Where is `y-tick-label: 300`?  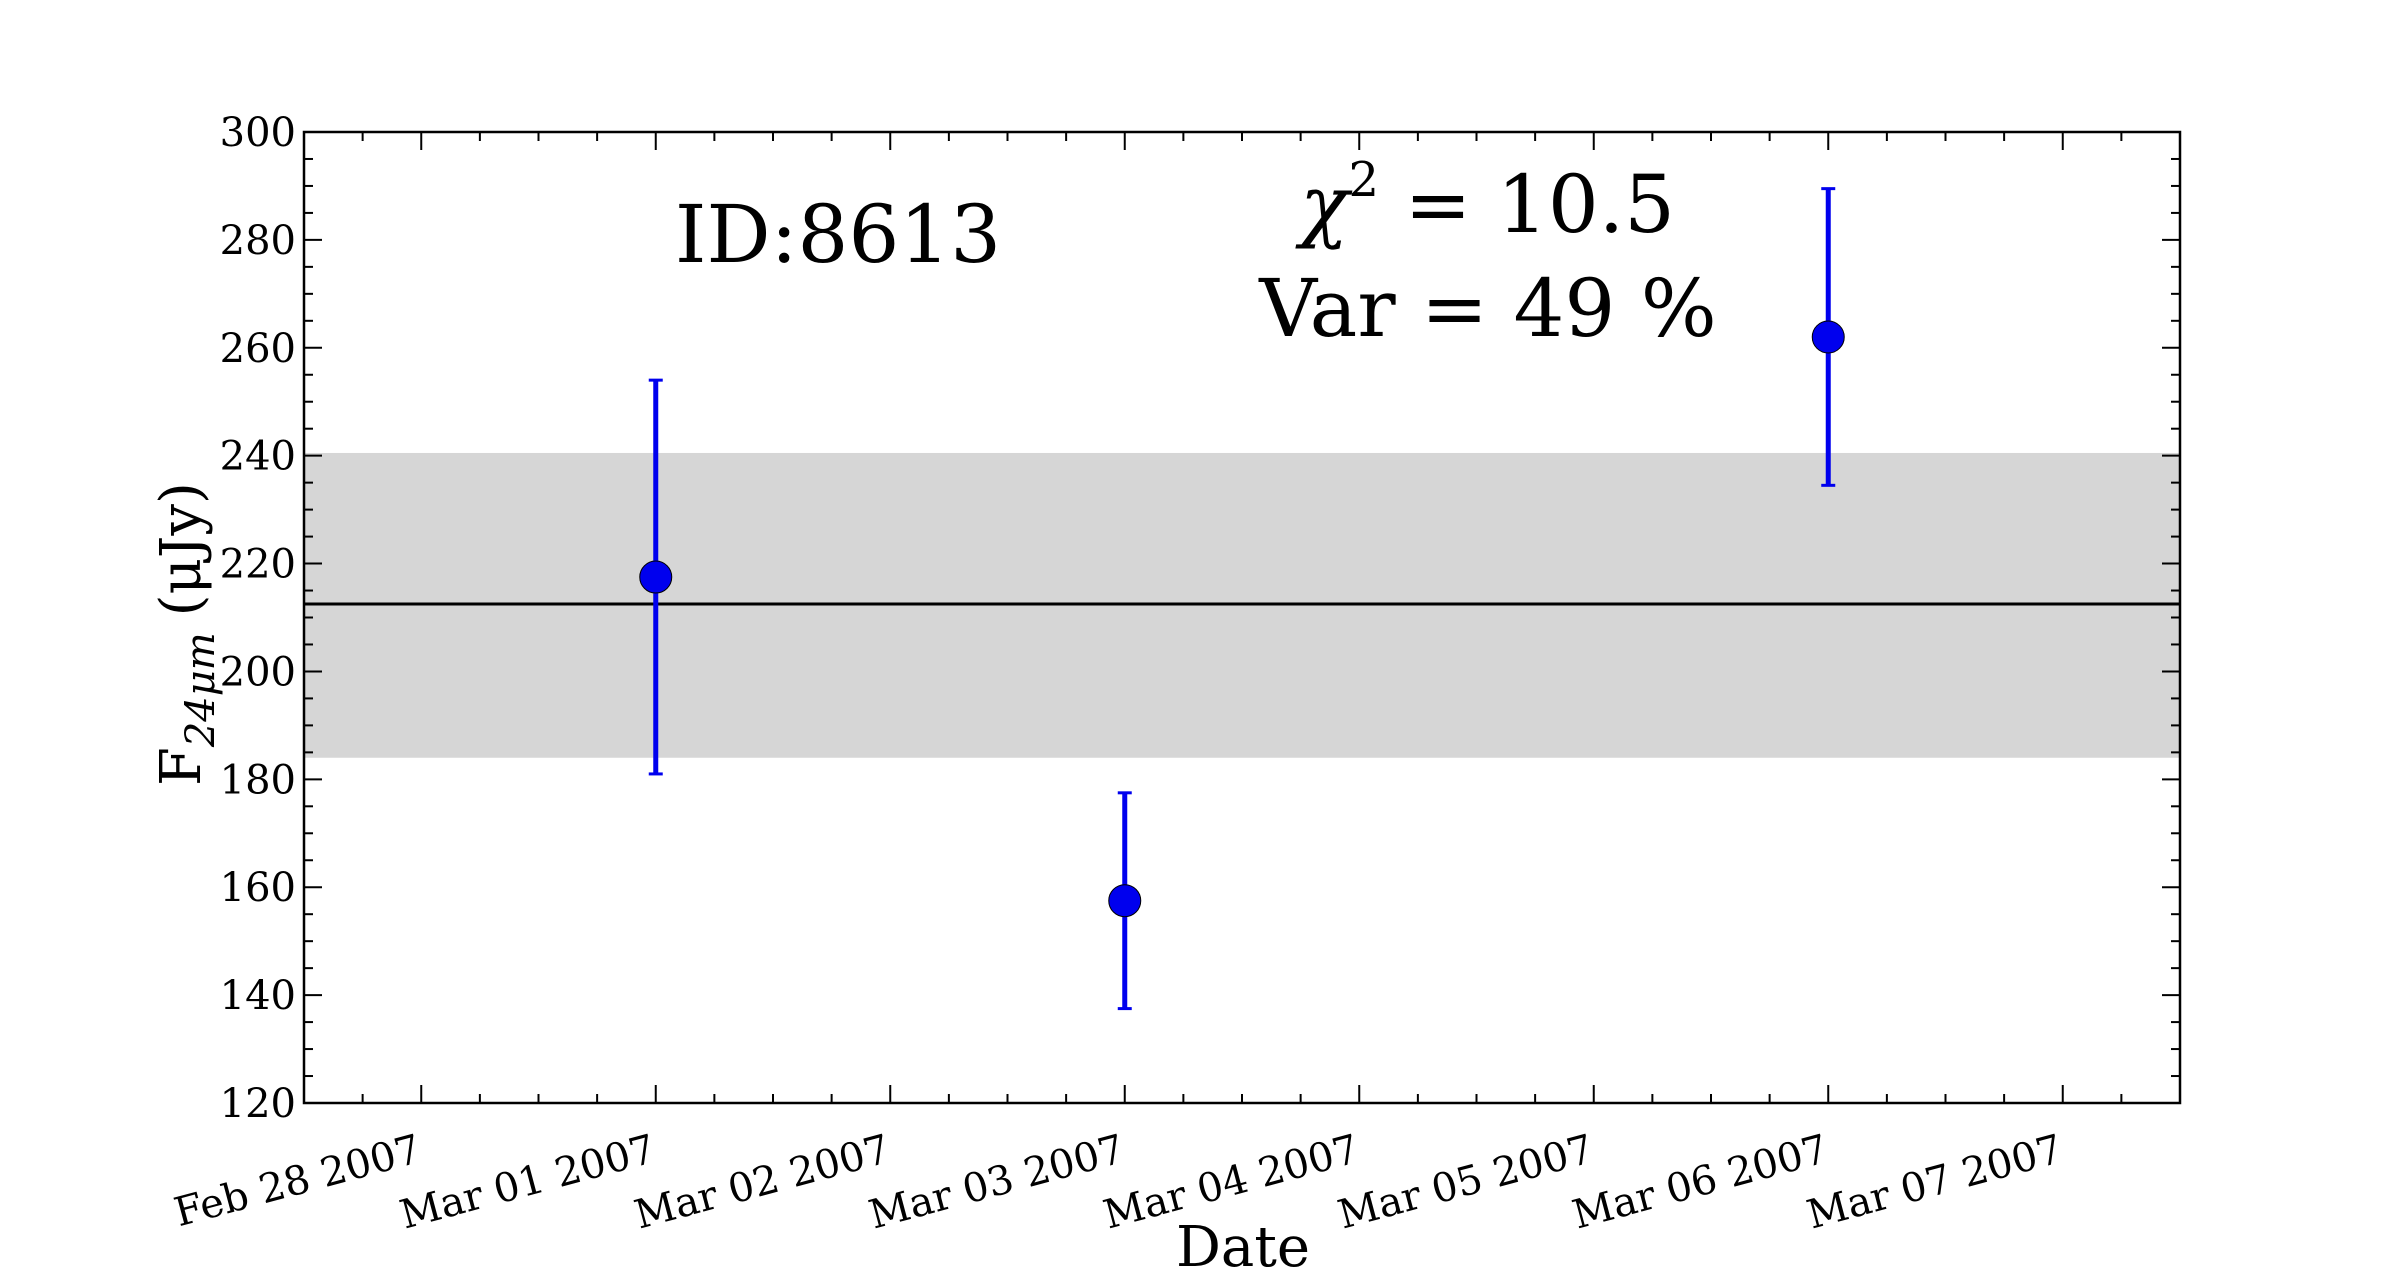 y-tick-label: 300 is located at coordinates (258, 133).